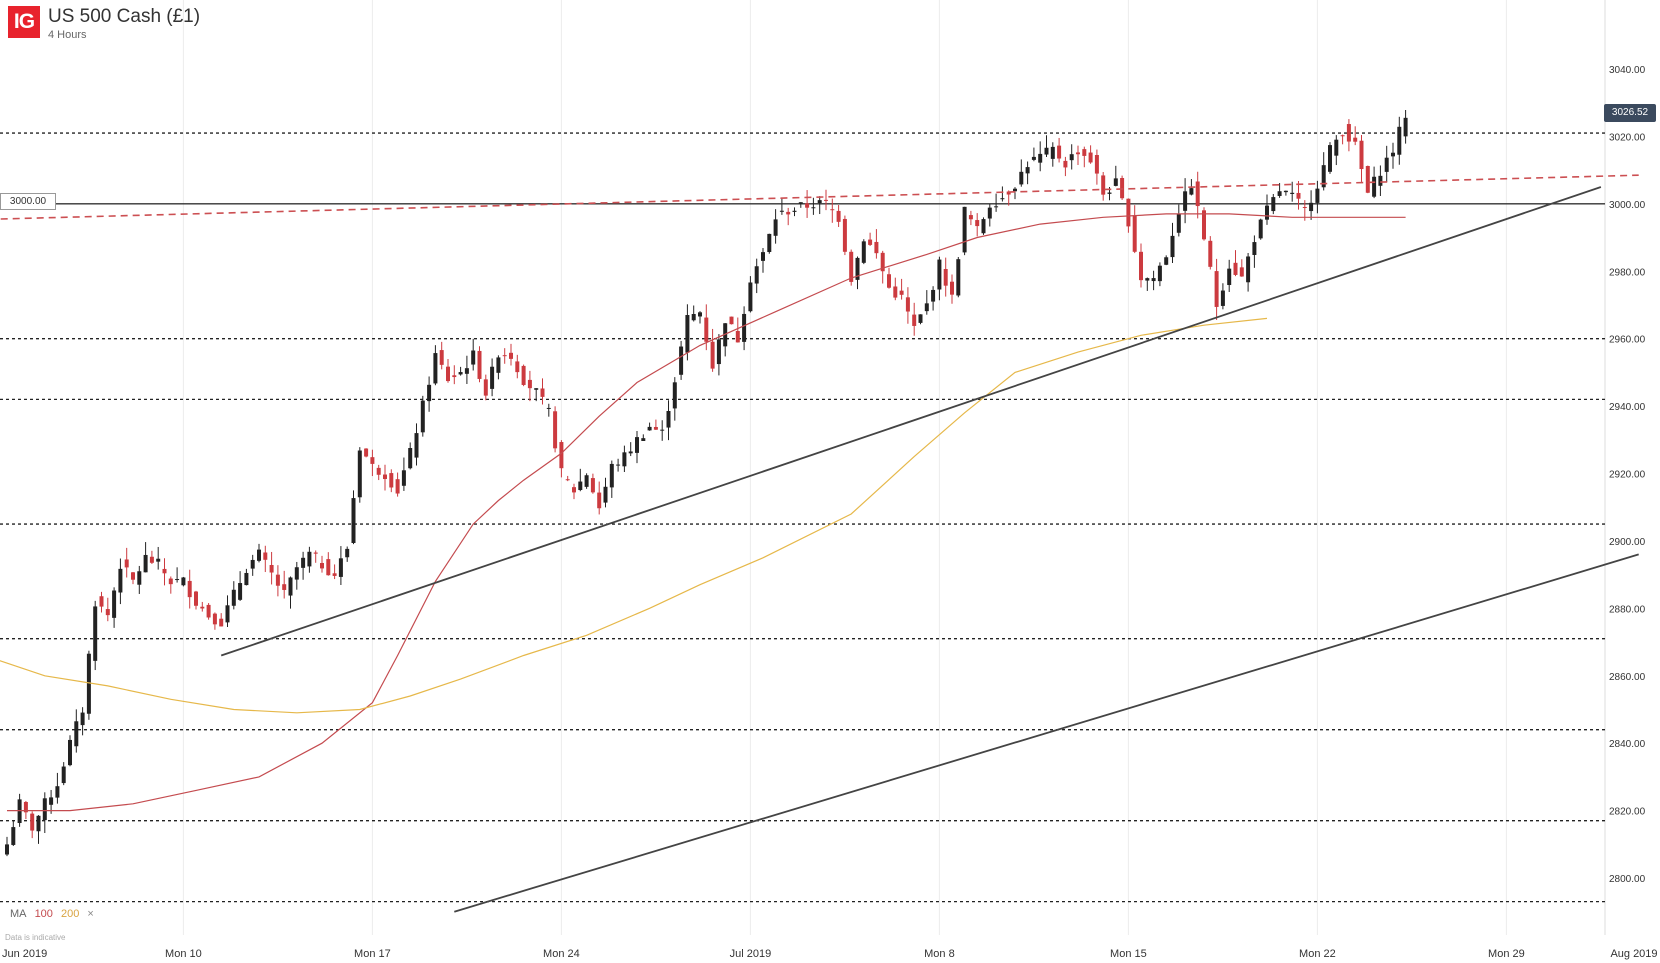 Image resolution: width=1660 pixels, height=963 pixels. What do you see at coordinates (1627, 70) in the screenshot?
I see `y-tick-label: 3040.00` at bounding box center [1627, 70].